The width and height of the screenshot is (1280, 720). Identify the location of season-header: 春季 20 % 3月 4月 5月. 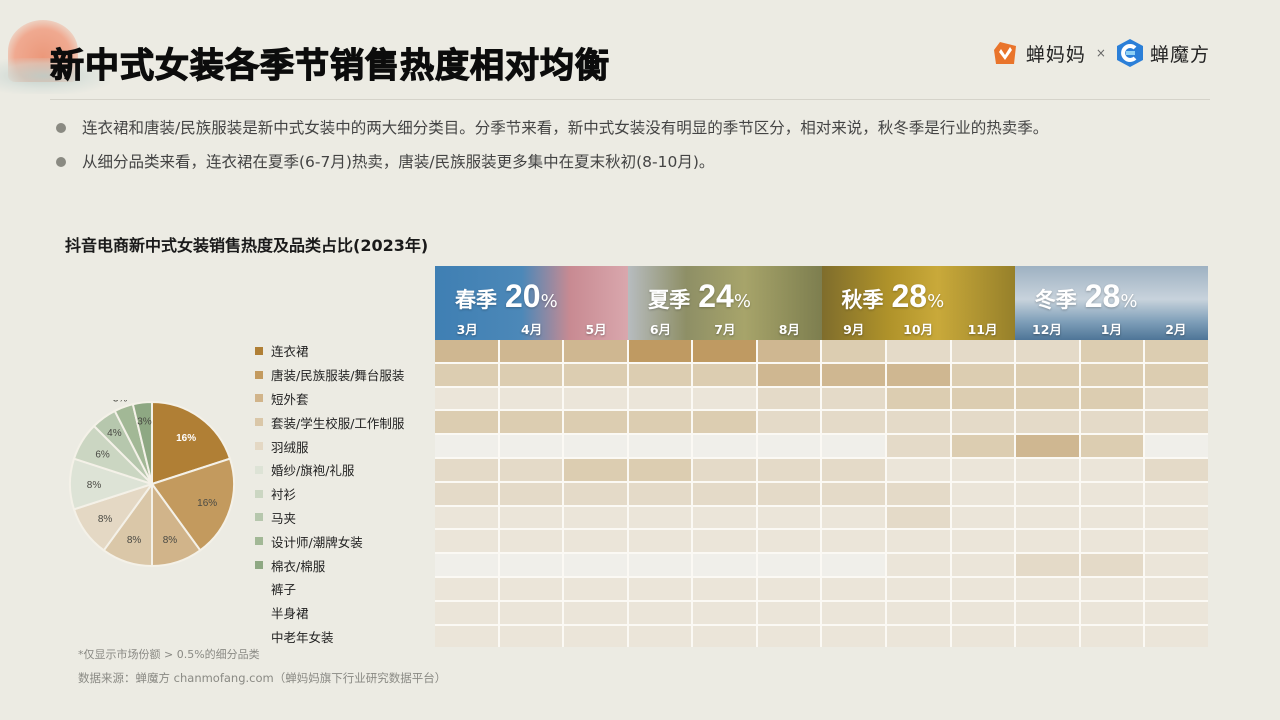
(532, 303).